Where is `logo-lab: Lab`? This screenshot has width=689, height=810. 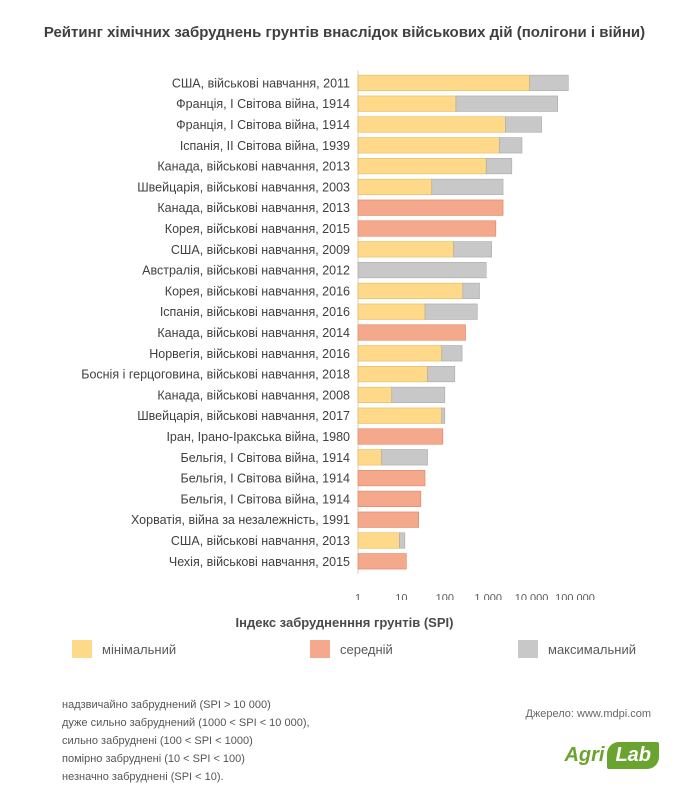 logo-lab: Lab is located at coordinates (633, 755).